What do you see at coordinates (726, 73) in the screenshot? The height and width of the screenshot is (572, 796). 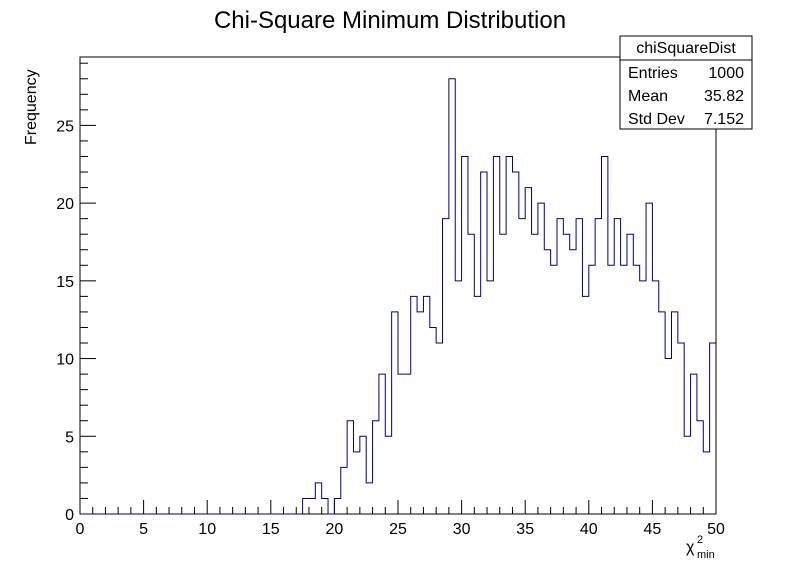 I see `stats-entries-value: 1000` at bounding box center [726, 73].